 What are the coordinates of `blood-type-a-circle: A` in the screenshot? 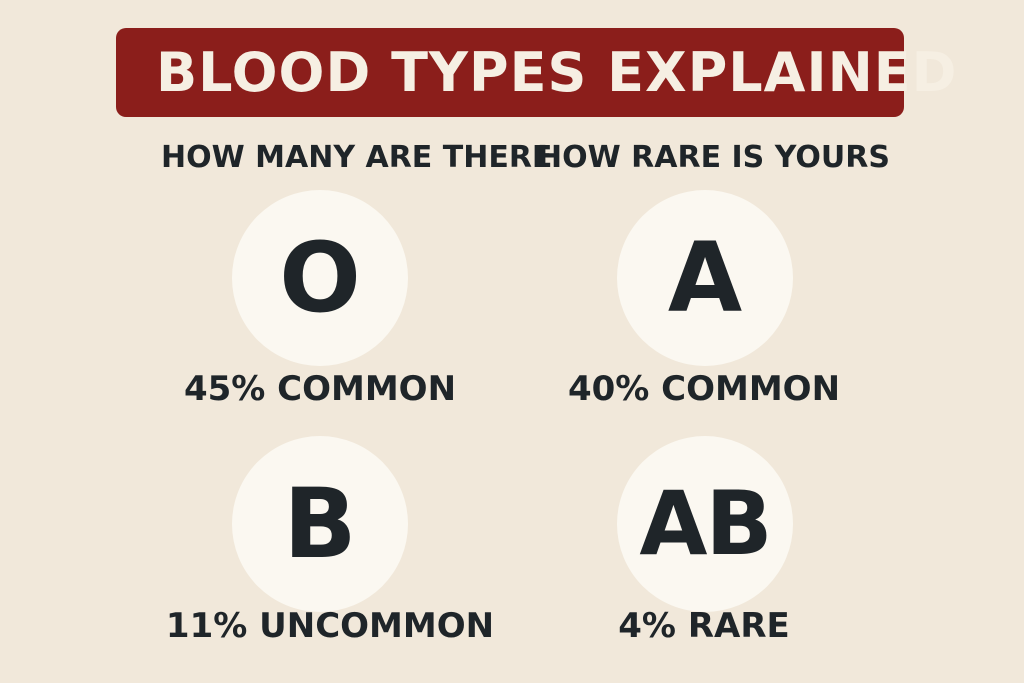 It's located at (705, 278).